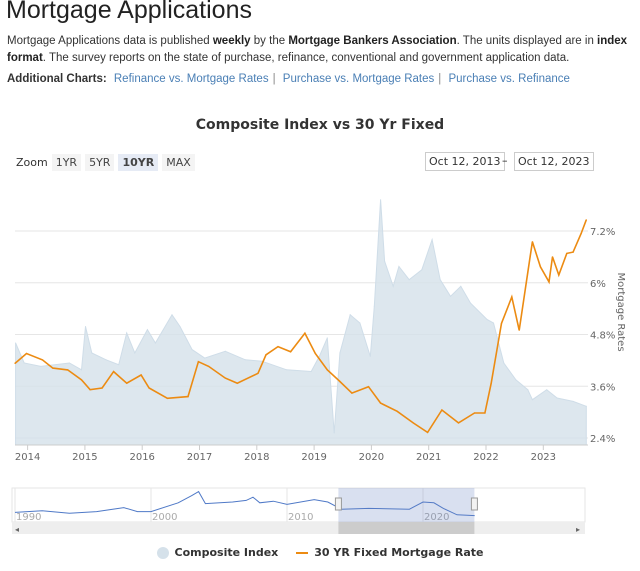 This screenshot has height=571, width=640. I want to click on composite-marker-icon, so click(162, 553).